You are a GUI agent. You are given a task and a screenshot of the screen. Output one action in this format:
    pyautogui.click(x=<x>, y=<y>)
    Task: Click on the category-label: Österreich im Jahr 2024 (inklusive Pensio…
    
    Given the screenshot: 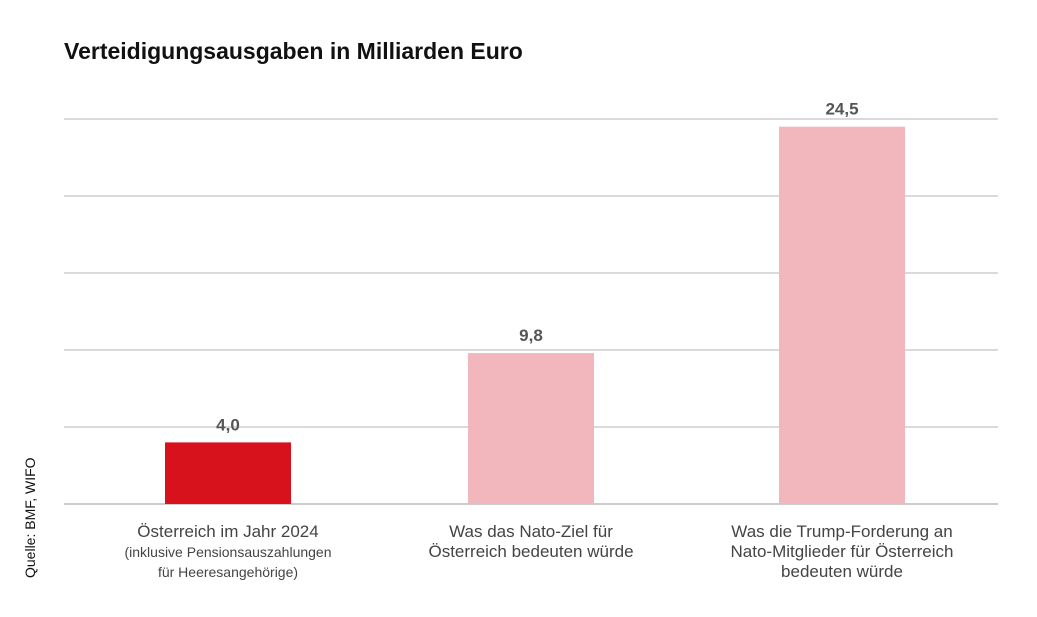 What is the action you would take?
    pyautogui.click(x=228, y=552)
    